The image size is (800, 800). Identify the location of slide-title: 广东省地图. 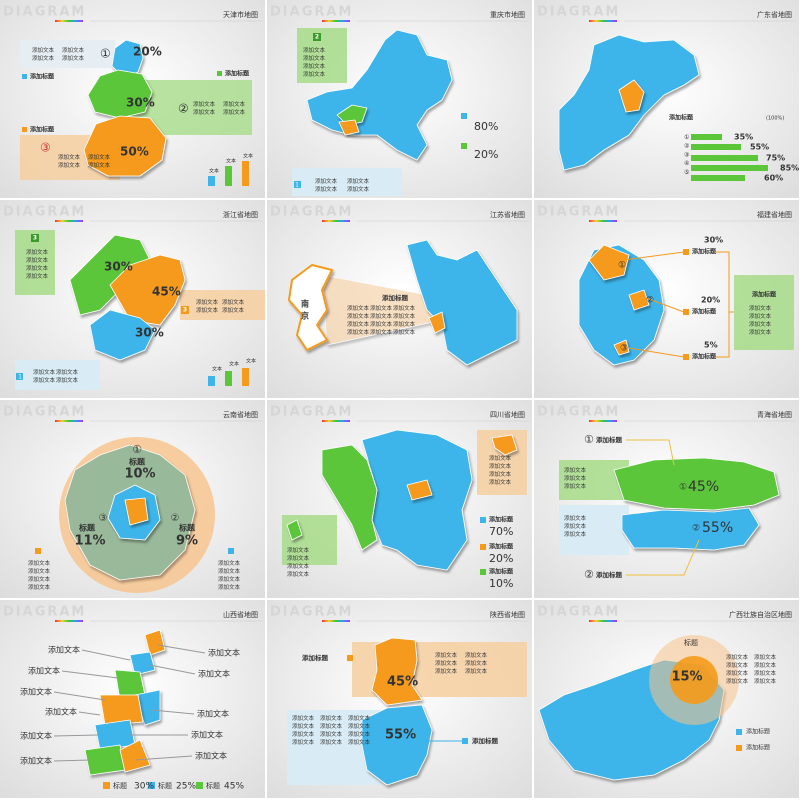
(774, 14).